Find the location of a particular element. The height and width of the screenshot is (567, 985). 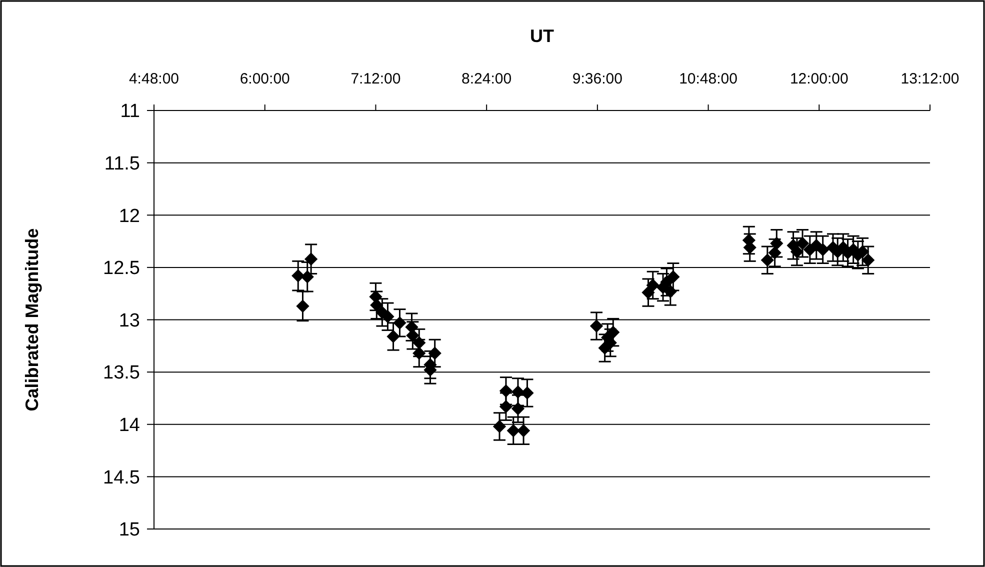

y-tick-label: 11 is located at coordinates (130, 111).